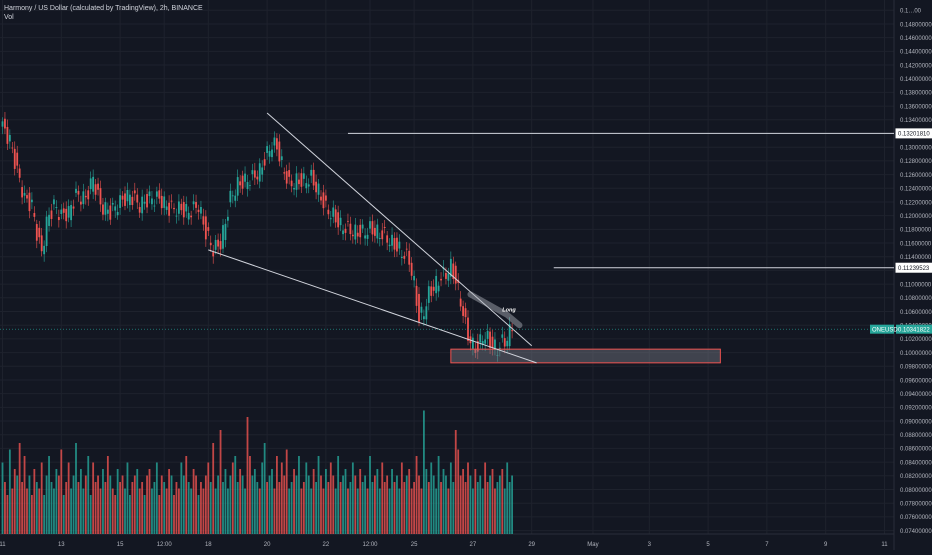 This screenshot has width=932, height=555. I want to click on resistance-1-label: 0.13201810, so click(914, 135).